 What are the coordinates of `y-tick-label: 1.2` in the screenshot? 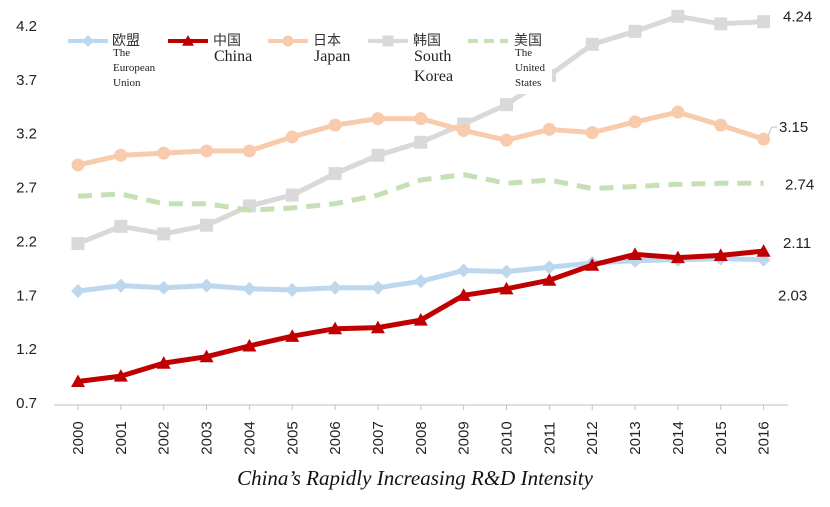 It's located at (26, 349).